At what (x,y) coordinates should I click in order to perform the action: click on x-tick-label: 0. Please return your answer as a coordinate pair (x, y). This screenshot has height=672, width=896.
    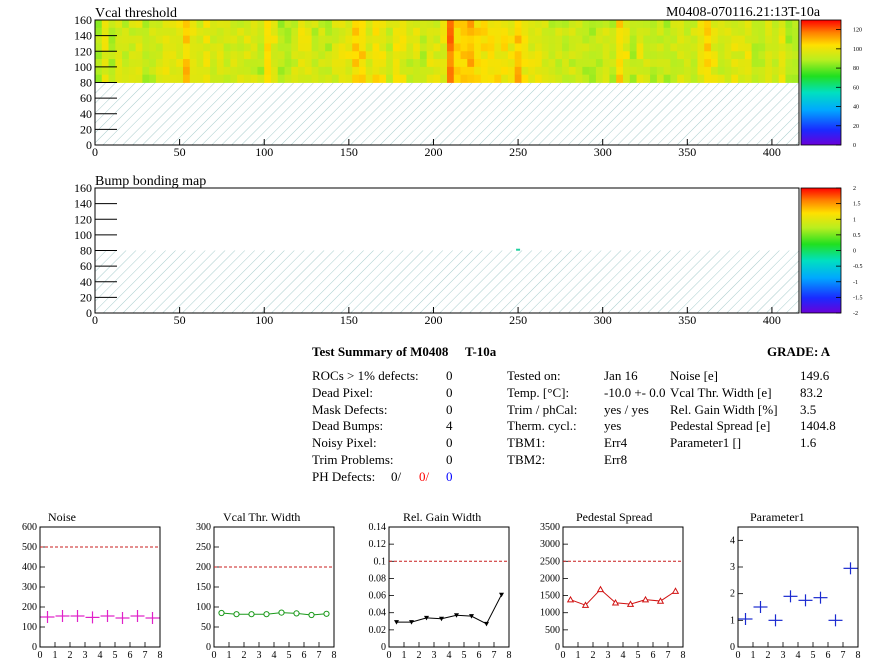
    Looking at the image, I should click on (738, 655).